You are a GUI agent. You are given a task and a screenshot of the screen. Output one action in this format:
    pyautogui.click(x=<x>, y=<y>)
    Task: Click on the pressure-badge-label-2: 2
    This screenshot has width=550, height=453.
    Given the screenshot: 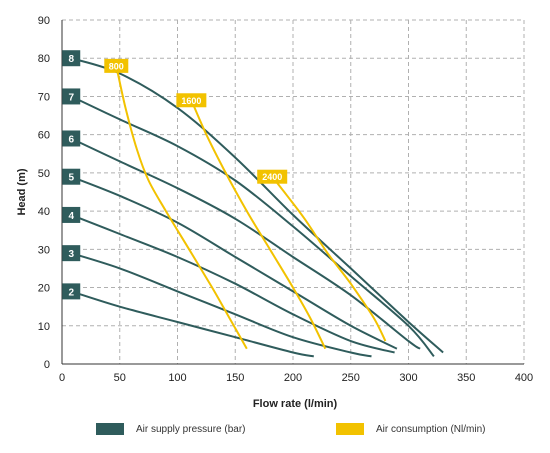 What is the action you would take?
    pyautogui.click(x=71, y=292)
    